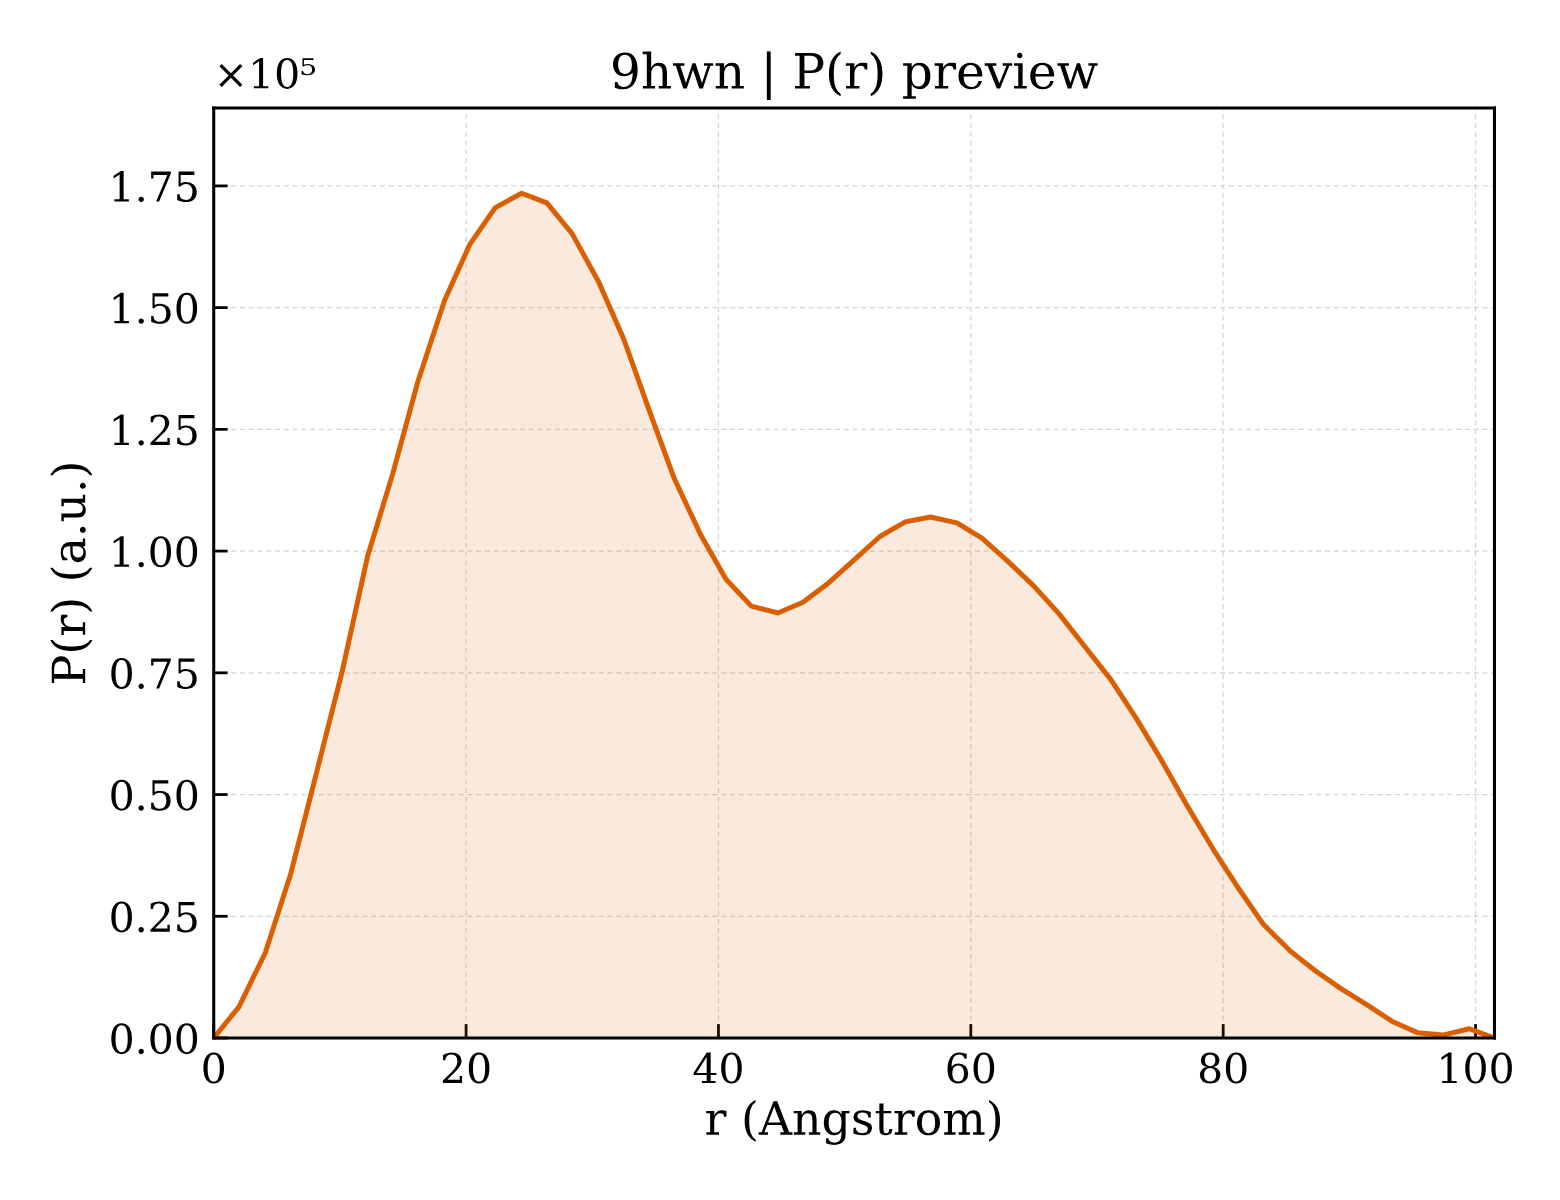  I want to click on y-tick-label: 0.25, so click(154, 917).